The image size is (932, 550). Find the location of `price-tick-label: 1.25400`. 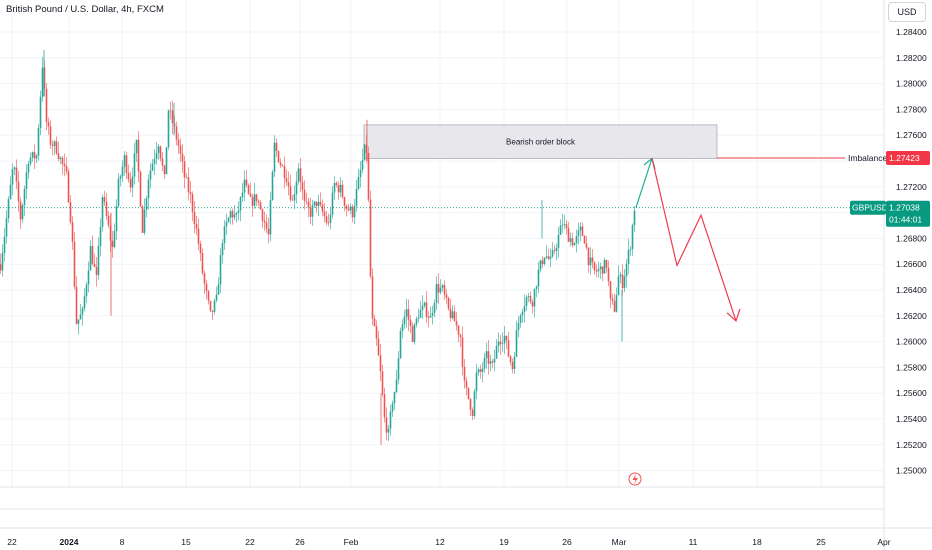

price-tick-label: 1.25400 is located at coordinates (911, 419).